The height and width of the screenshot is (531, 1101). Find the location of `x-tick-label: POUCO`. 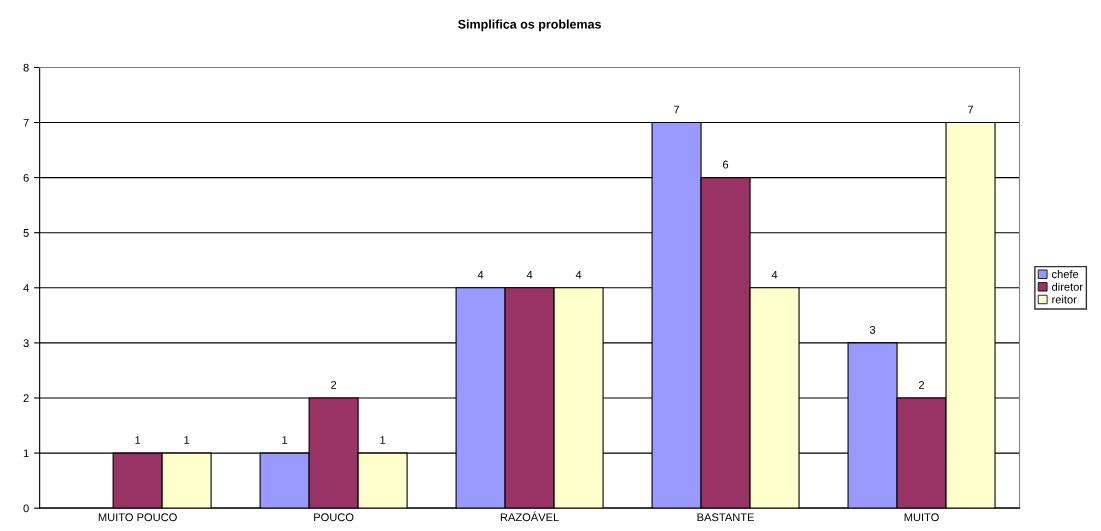

x-tick-label: POUCO is located at coordinates (334, 517).